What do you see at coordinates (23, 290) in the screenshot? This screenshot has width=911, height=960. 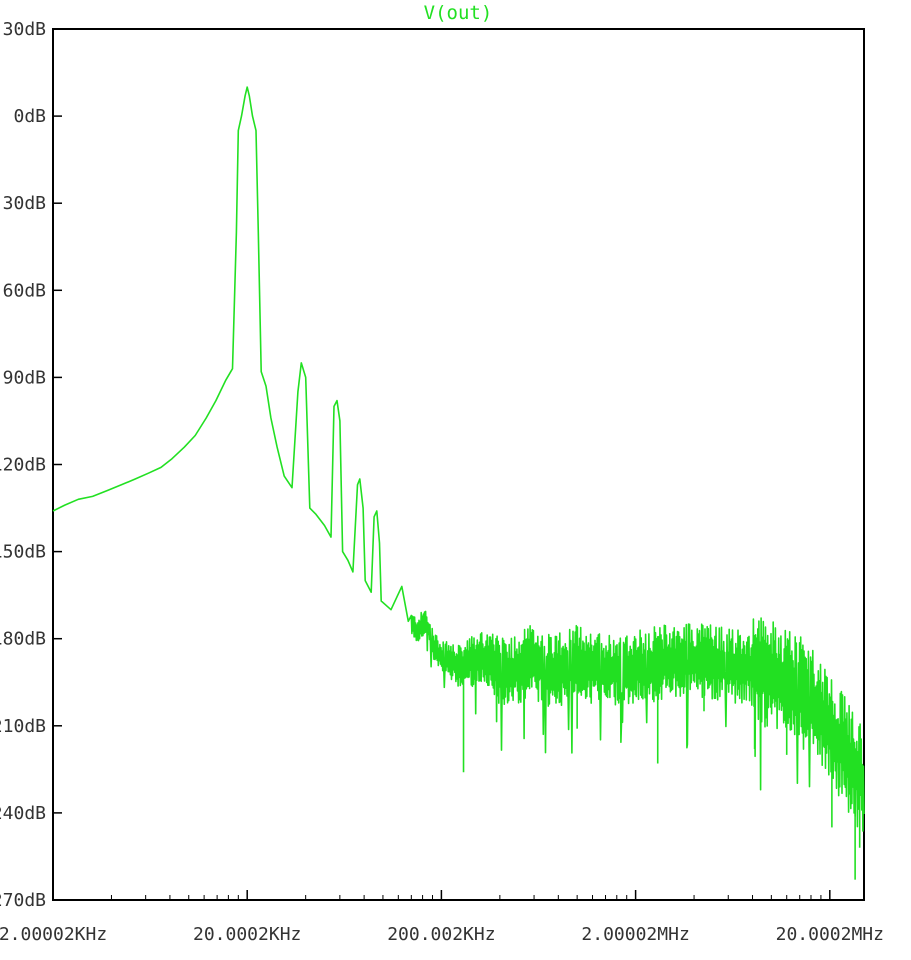 I see `y-tick-label: -60dB` at bounding box center [23, 290].